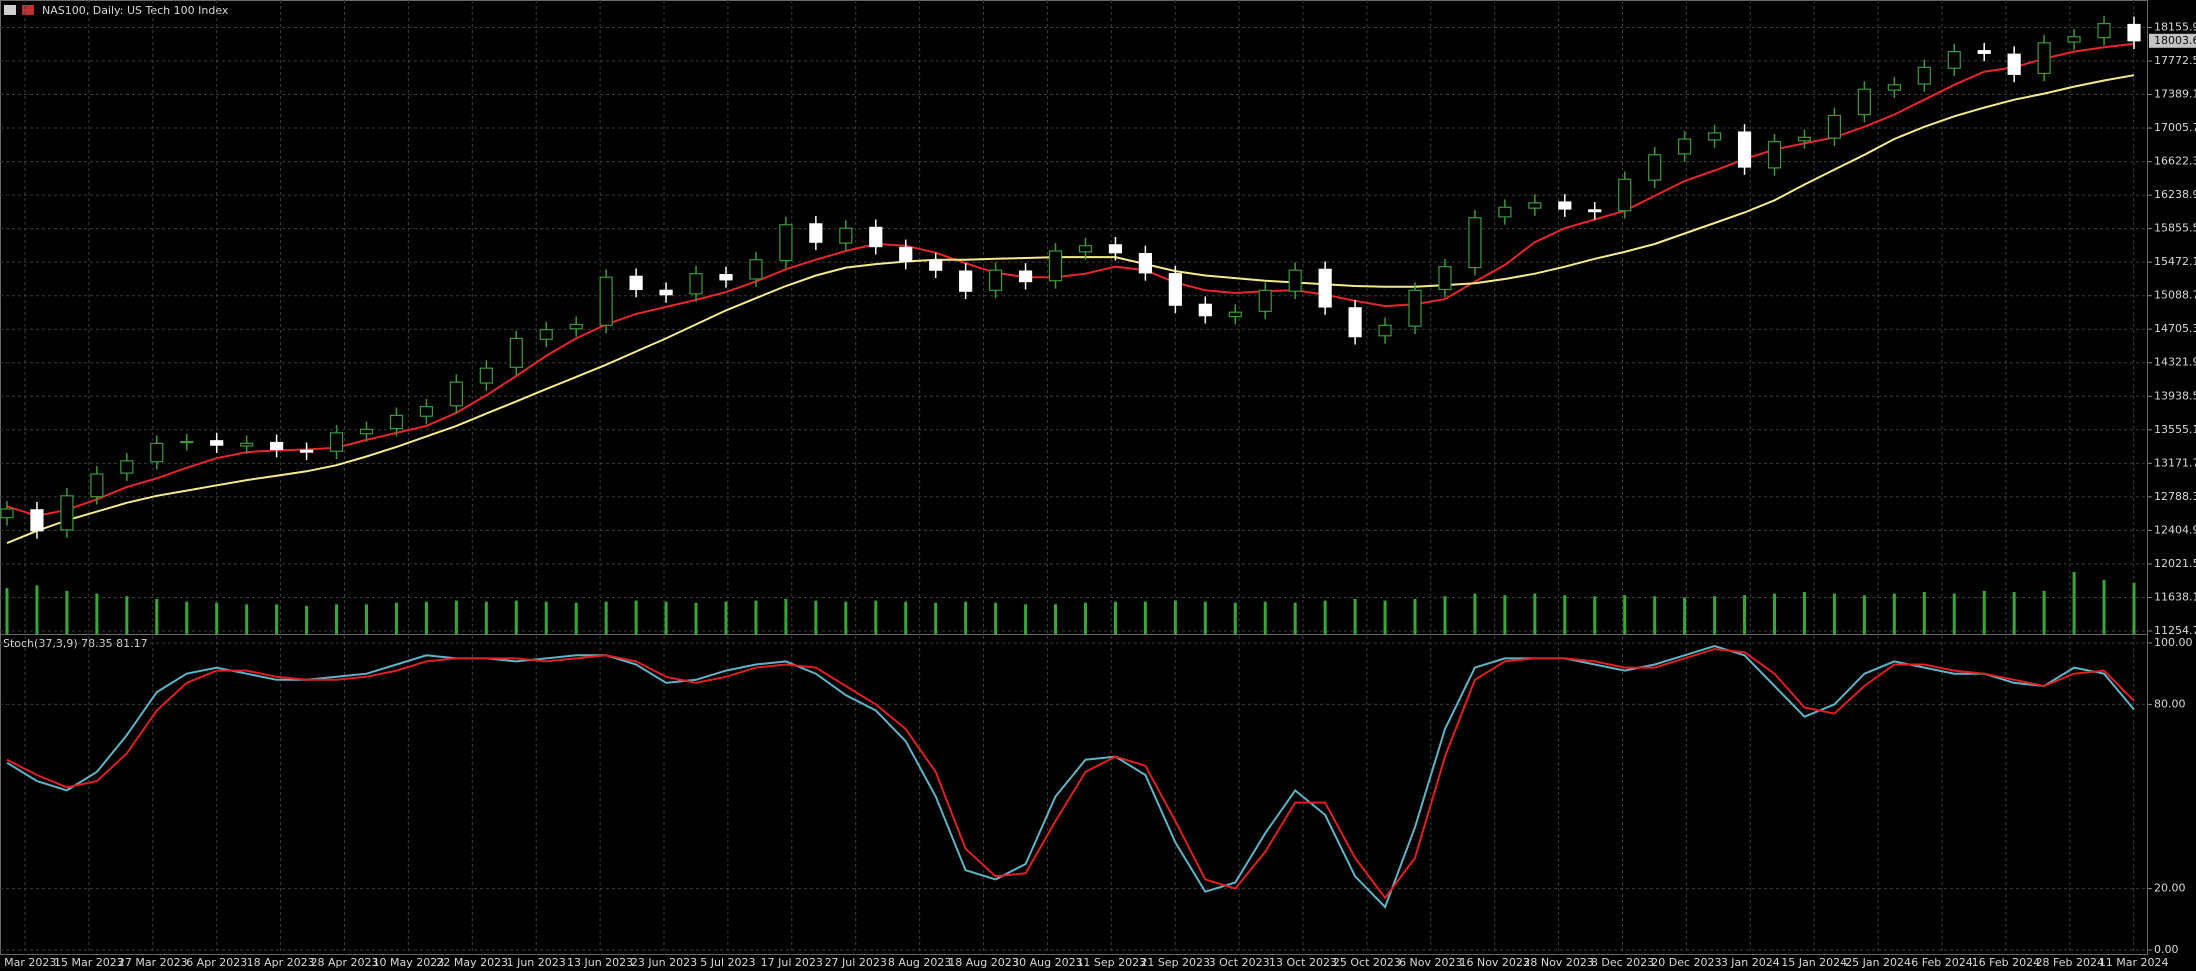 The image size is (2196, 971). I want to click on x-tick-label: 11 Mar 2024, so click(2134, 962).